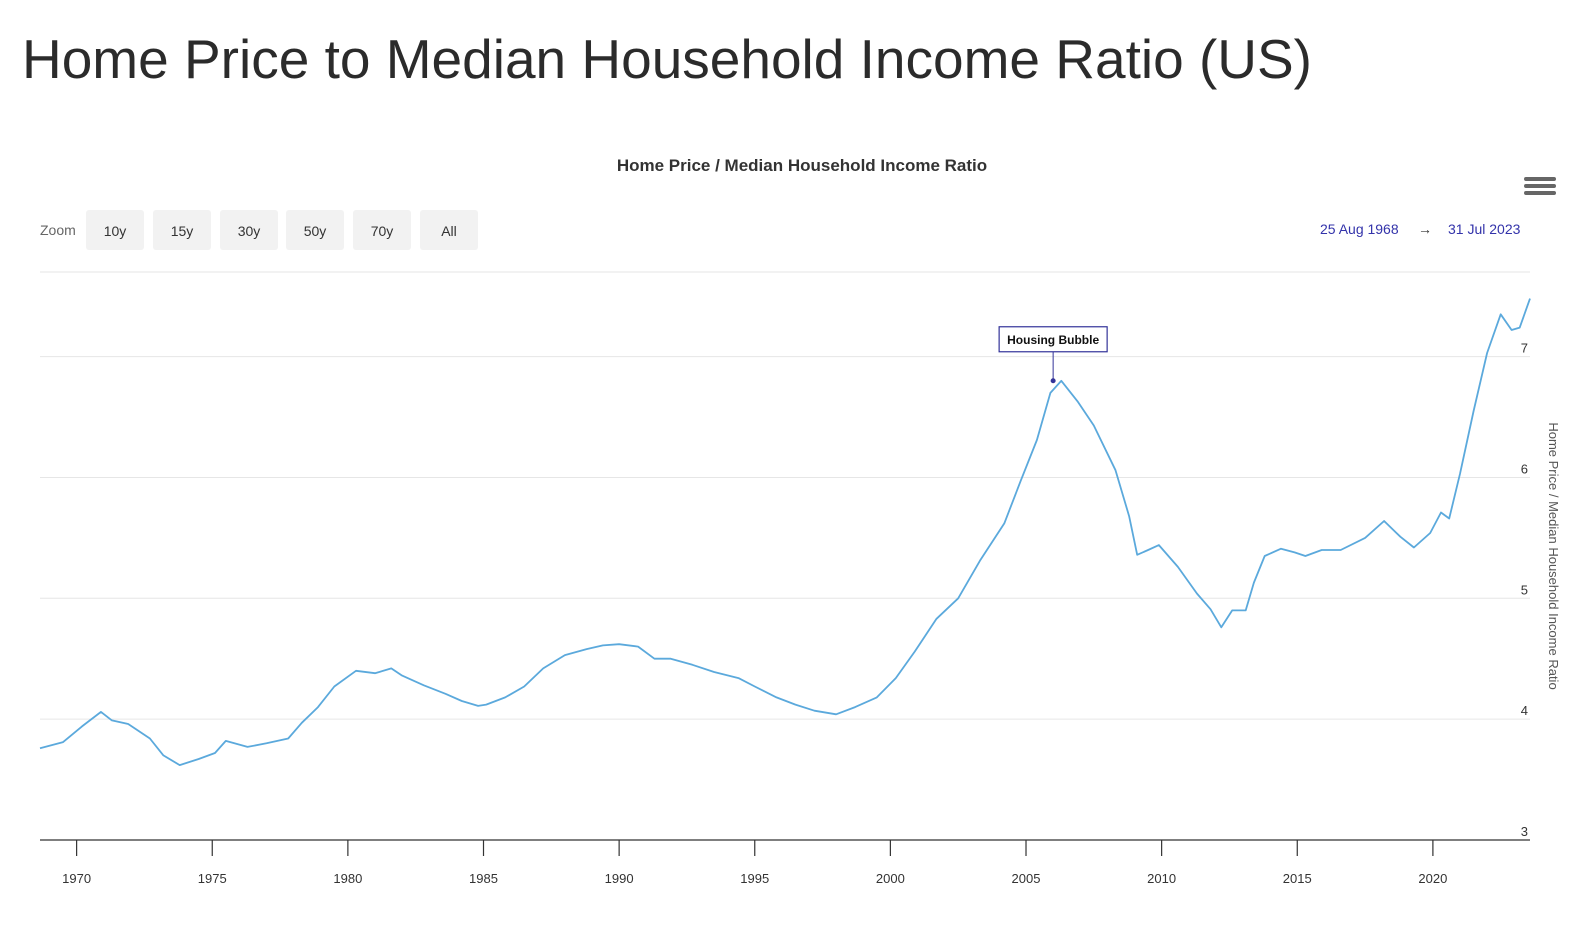  What do you see at coordinates (58, 230) in the screenshot?
I see `zoom-label: Zoom` at bounding box center [58, 230].